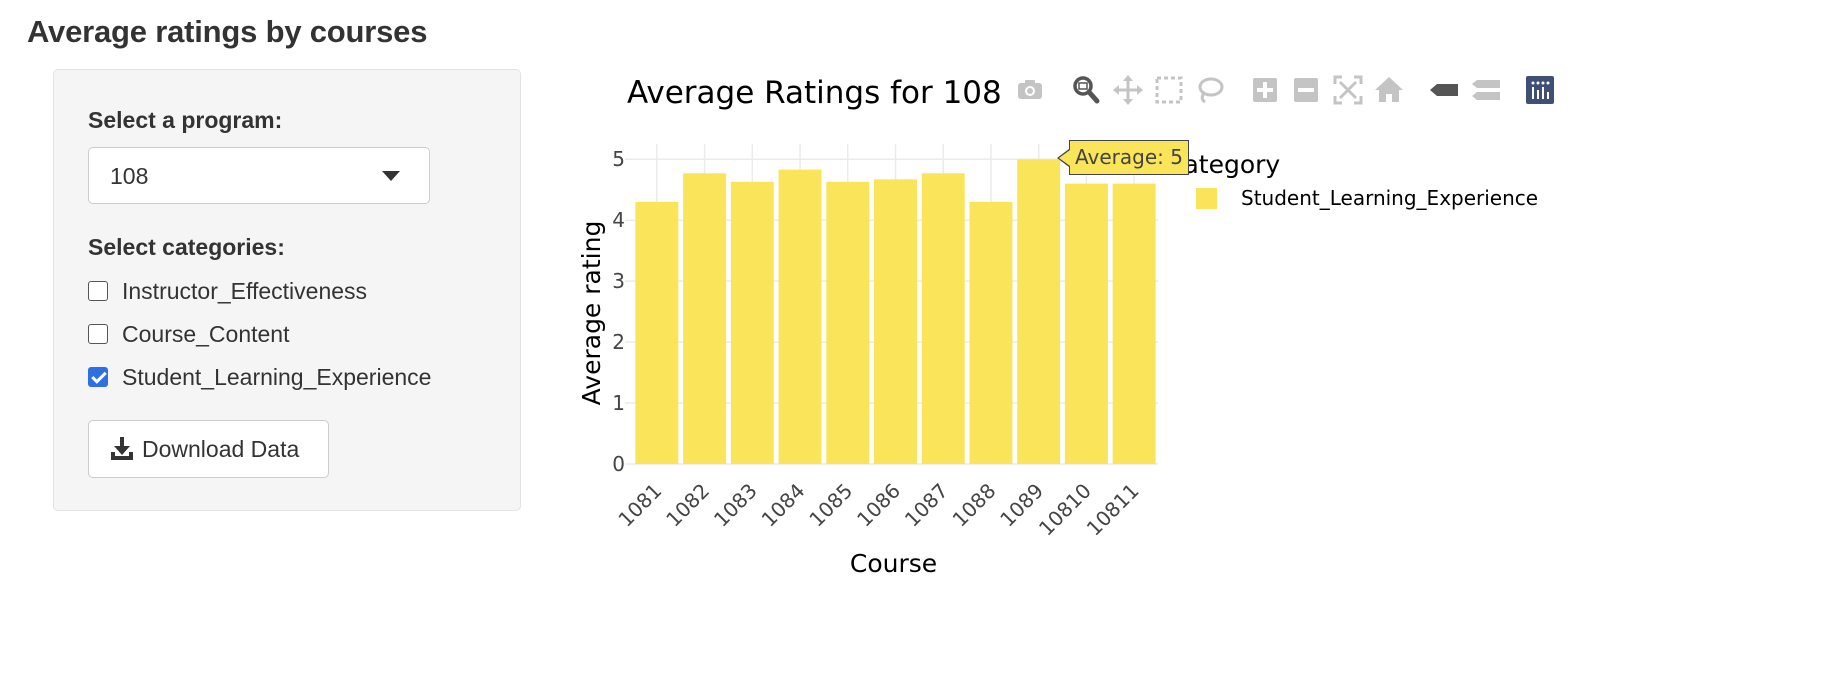 The width and height of the screenshot is (1826, 690). I want to click on x-tick-label: 1085, so click(830, 505).